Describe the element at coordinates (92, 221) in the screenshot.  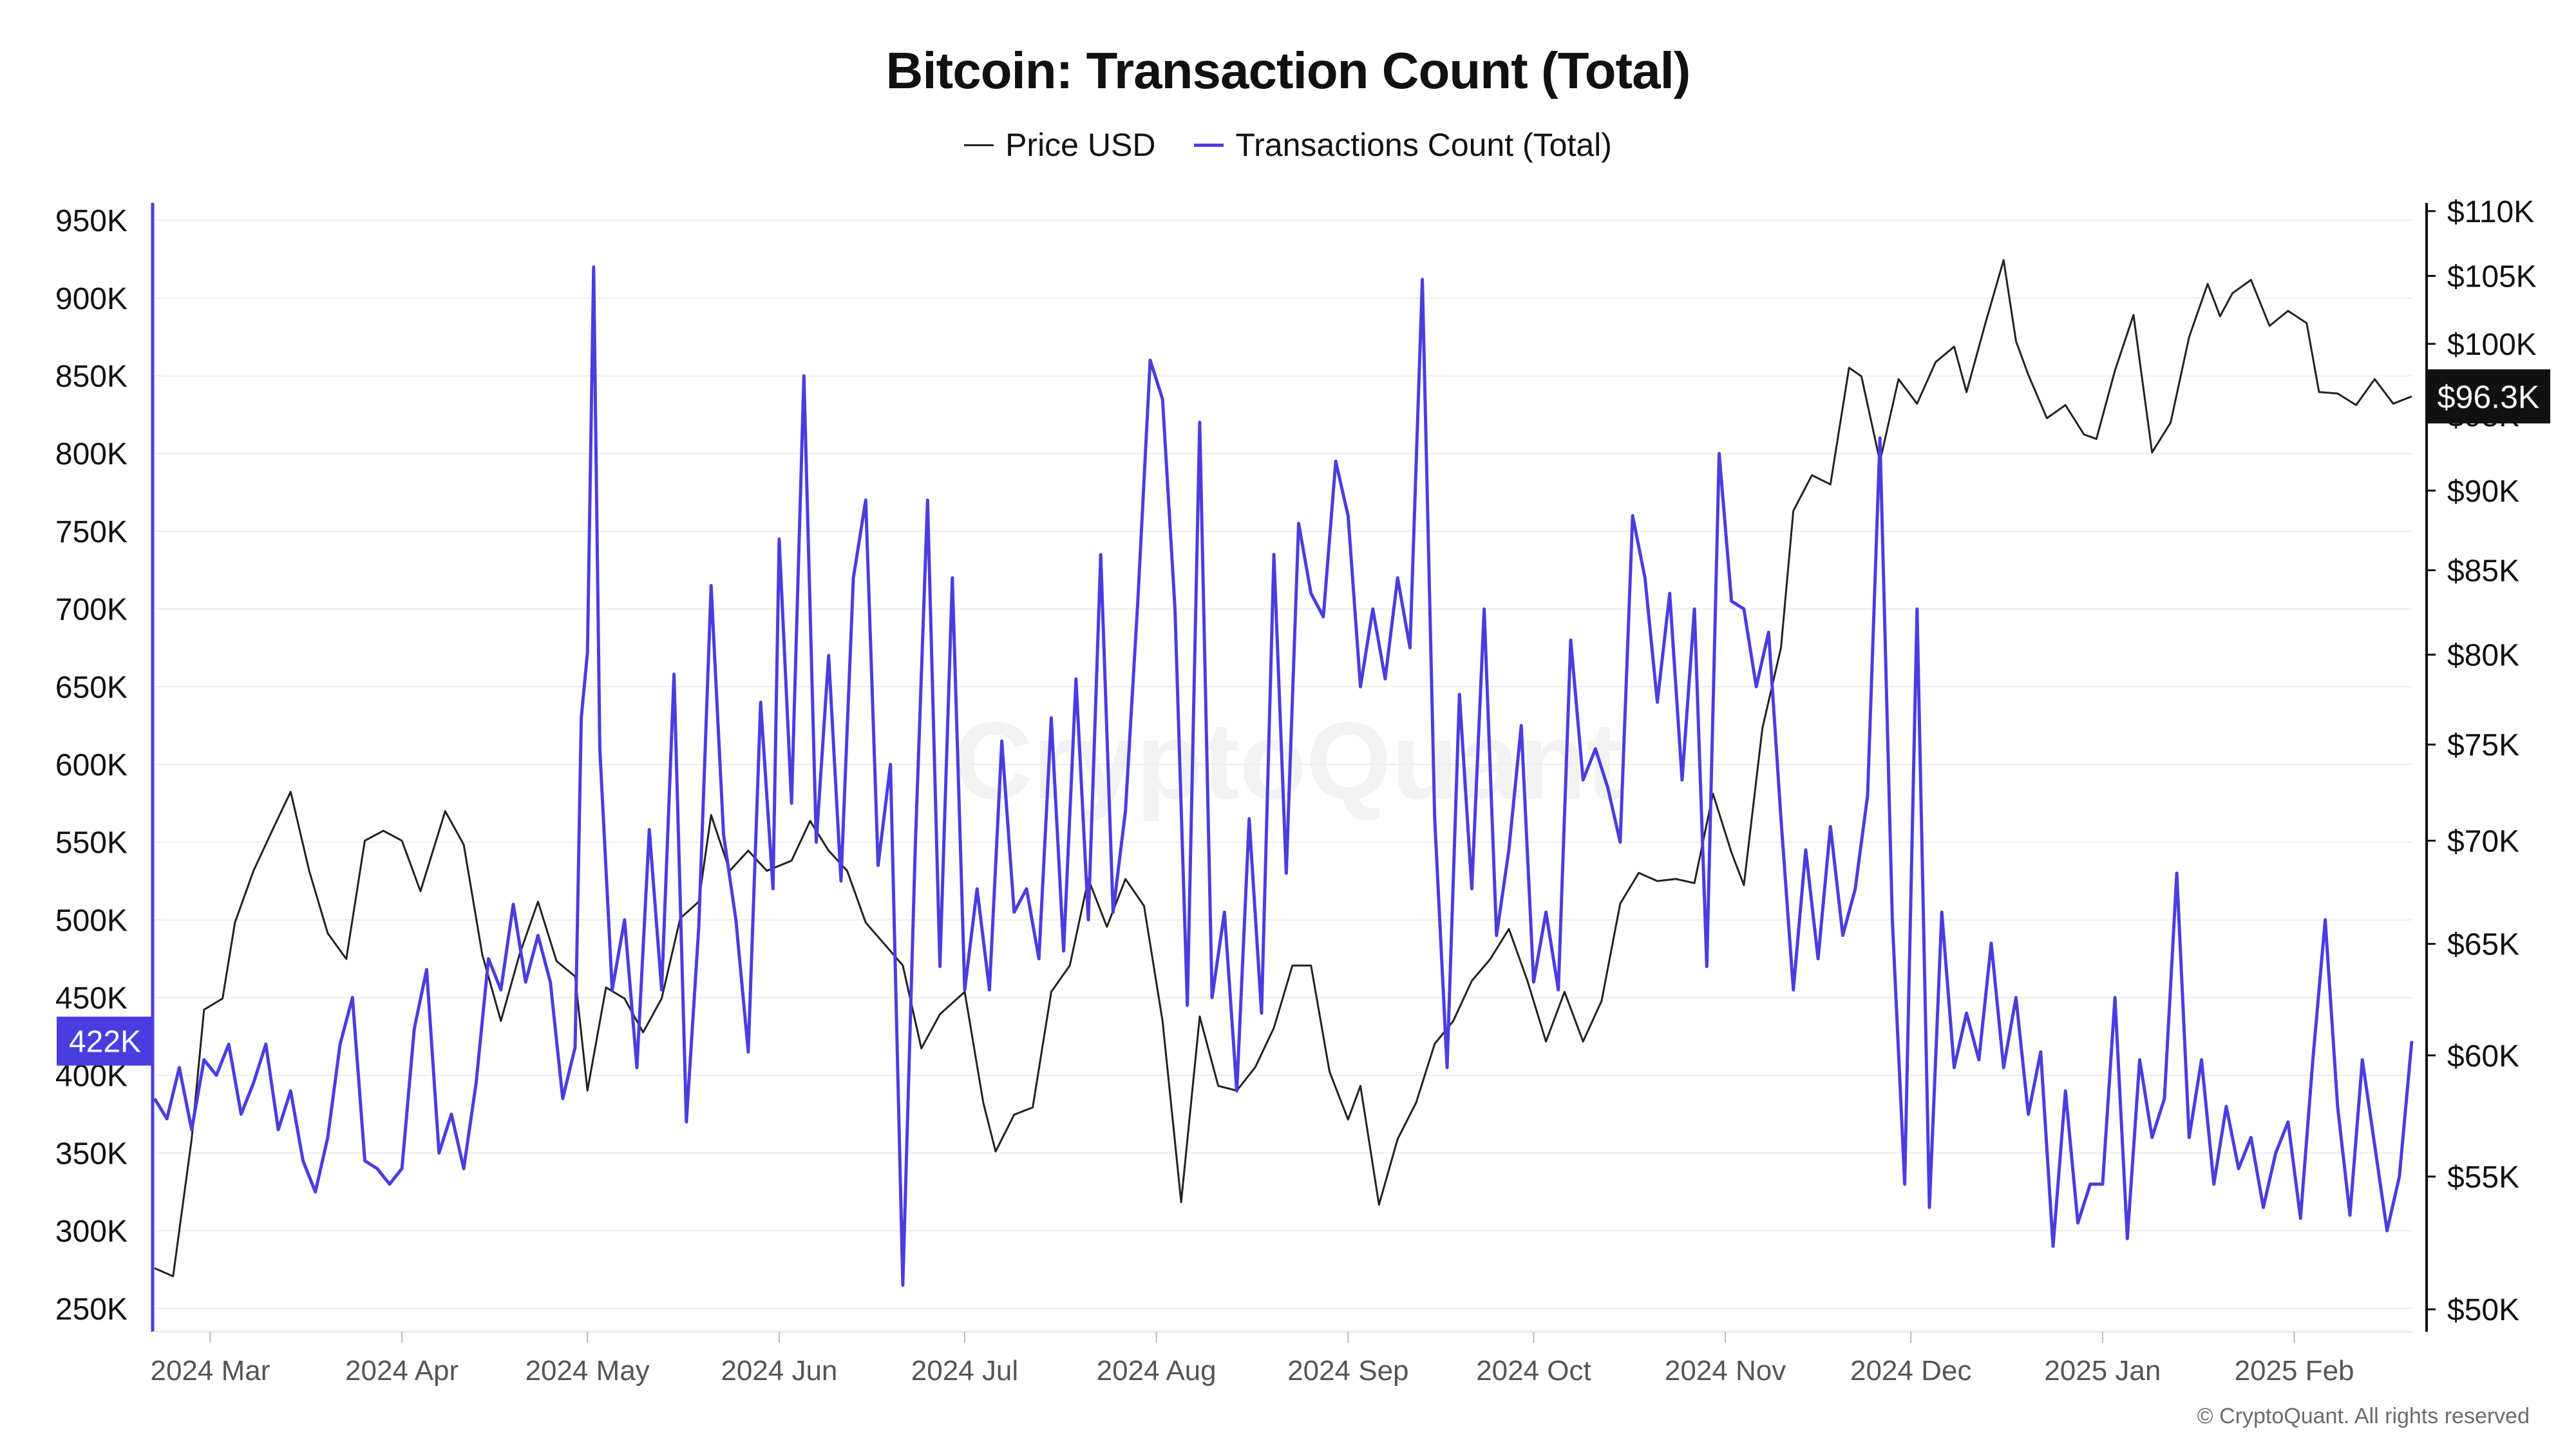
I see `y-left-tick-label: 950K` at that location.